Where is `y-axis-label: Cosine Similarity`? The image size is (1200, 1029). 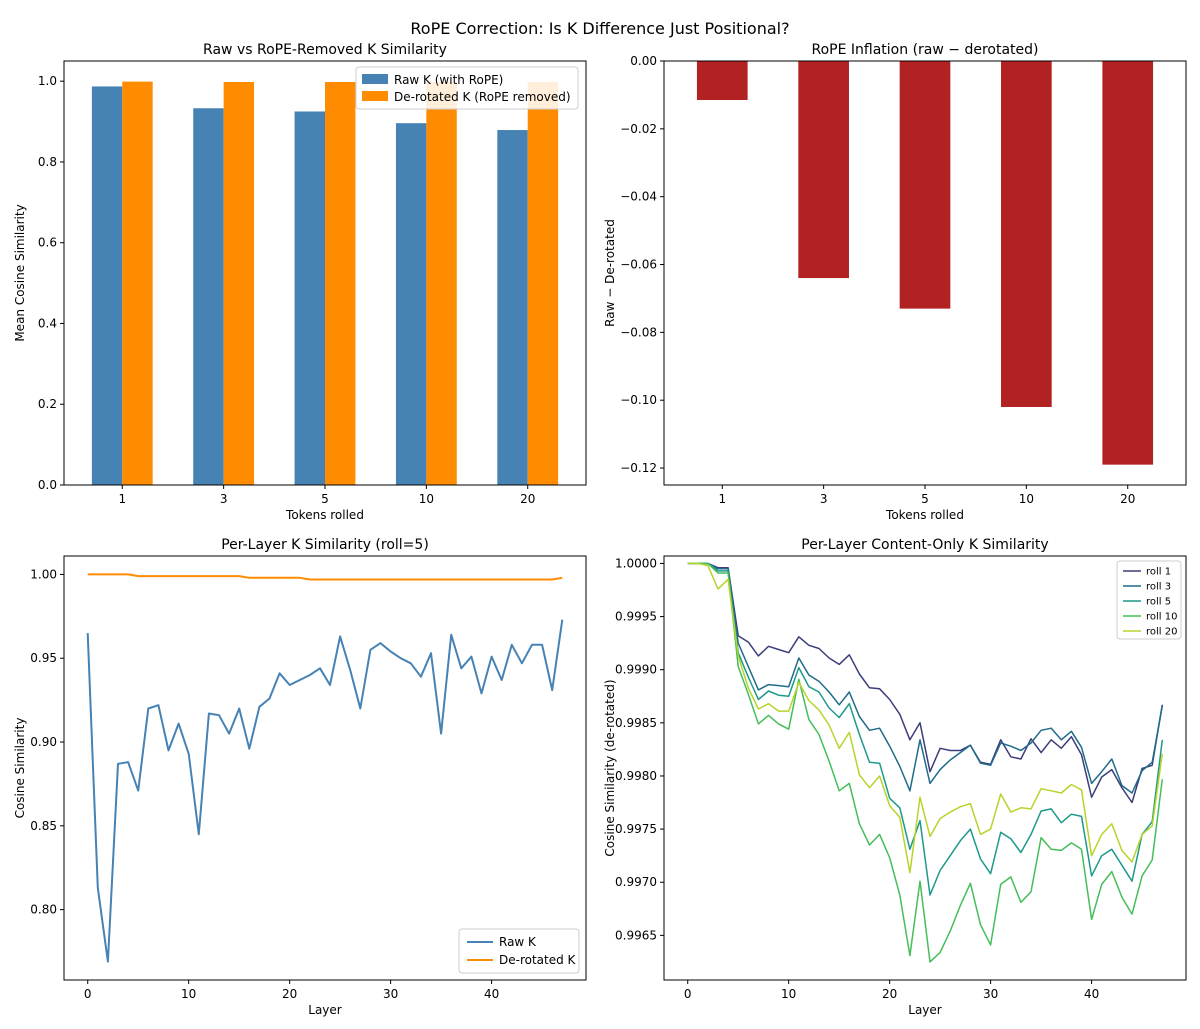
y-axis-label: Cosine Similarity is located at coordinates (20, 768).